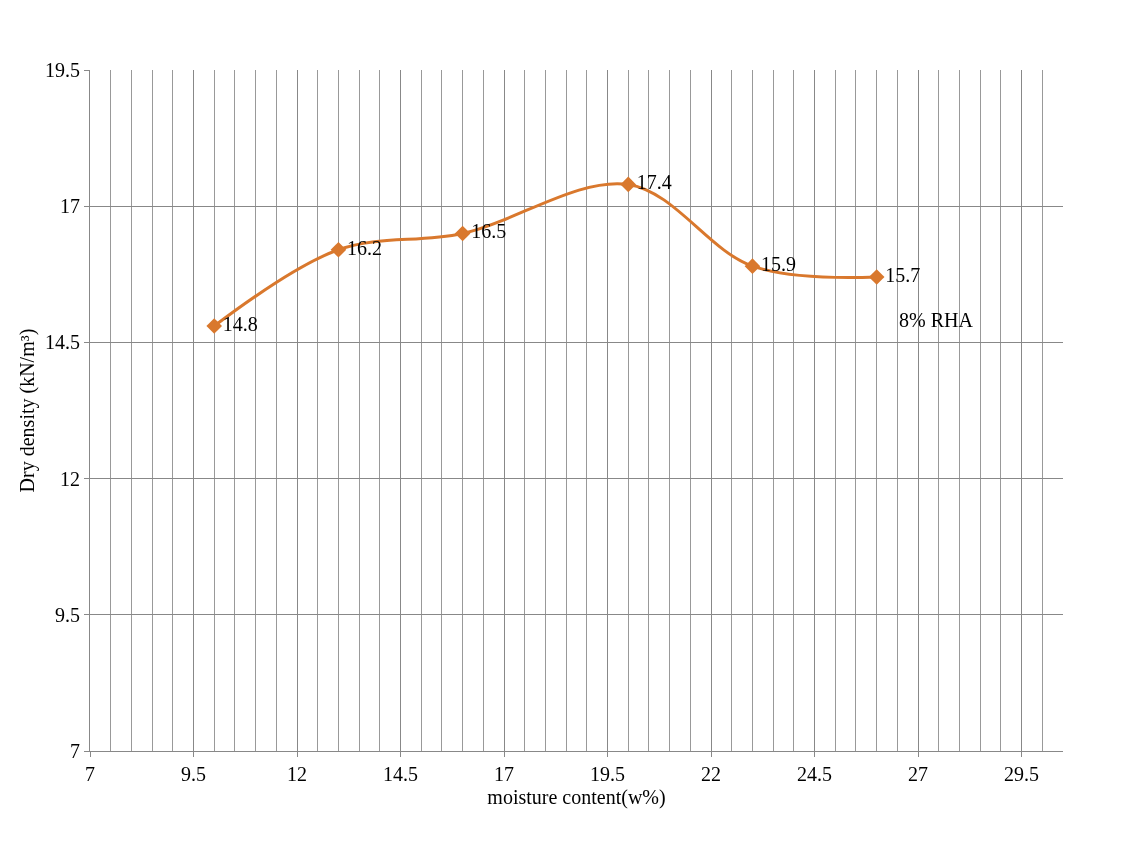 This screenshot has width=1123, height=841. Describe the element at coordinates (240, 324) in the screenshot. I see `data-label: 14.8` at that location.